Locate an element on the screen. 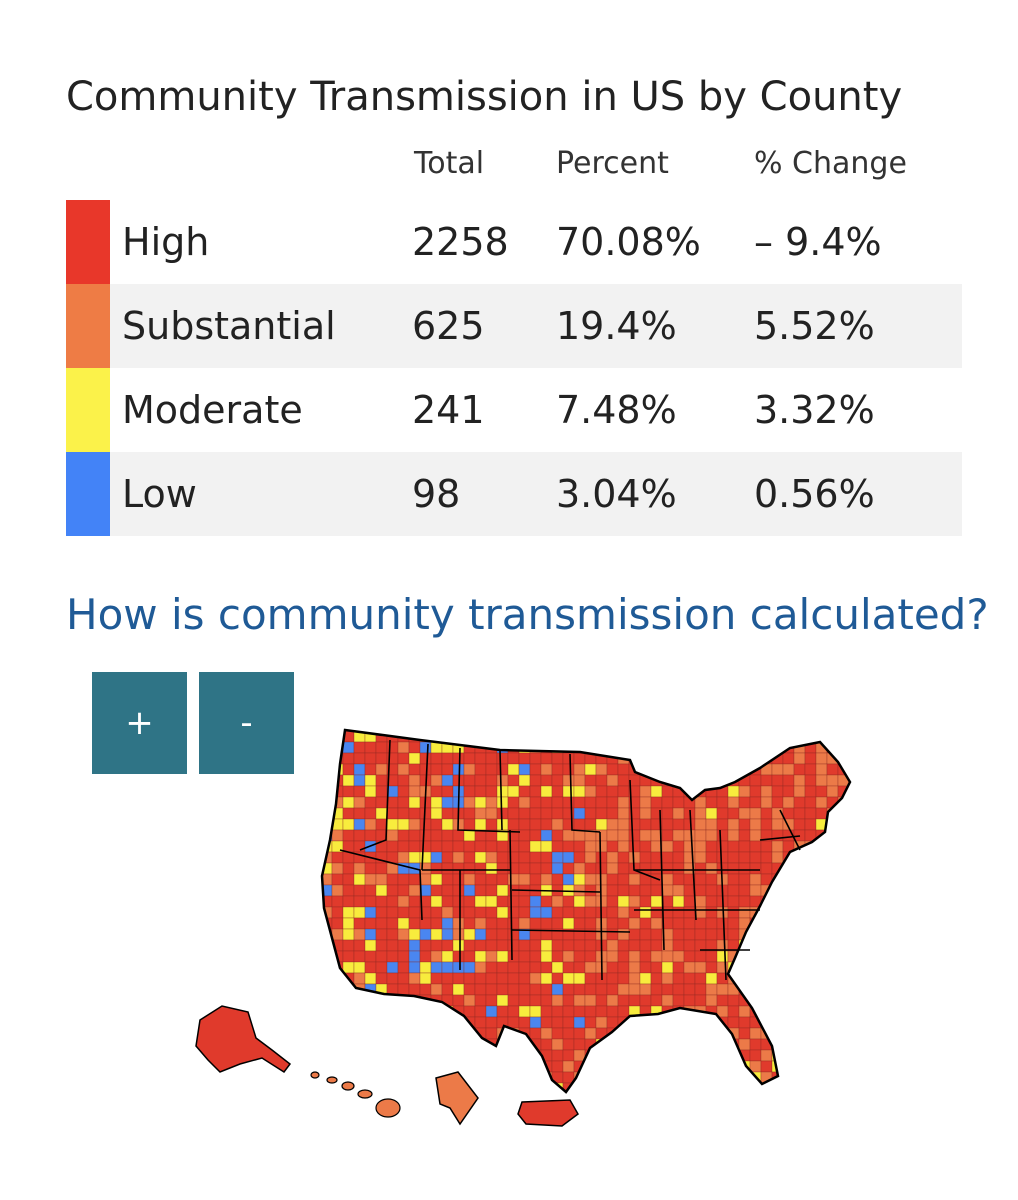 The width and height of the screenshot is (1018, 1200). zoom-in-button: + is located at coordinates (139, 723).